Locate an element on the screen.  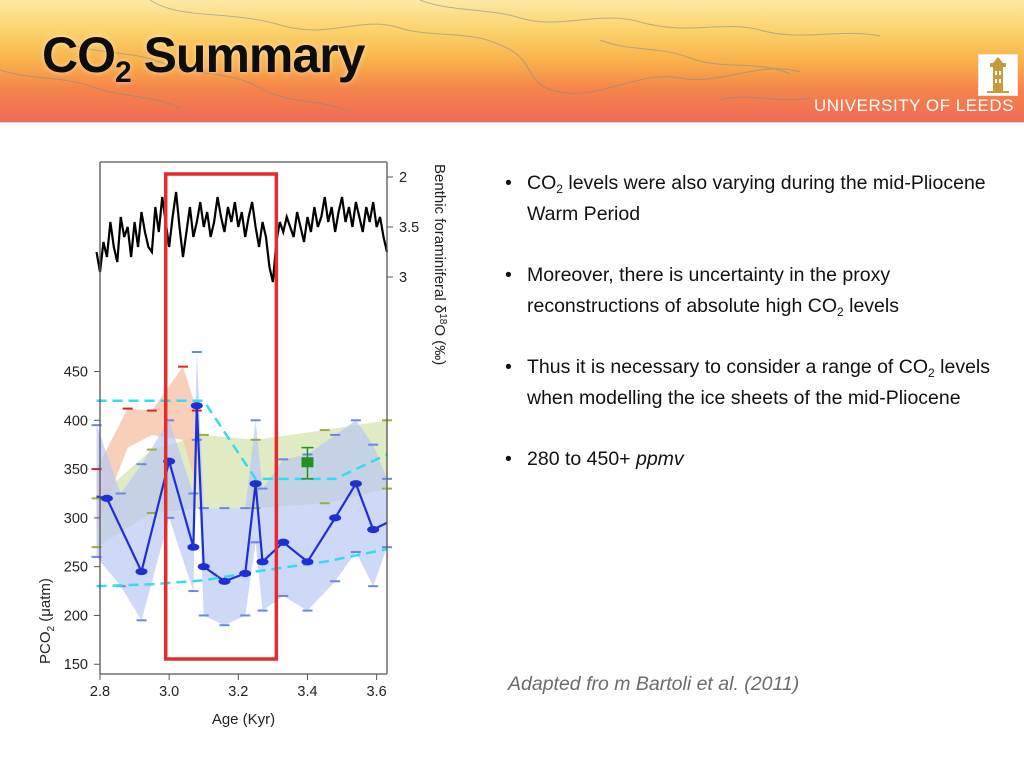
marker-point is located at coordinates (307, 462).